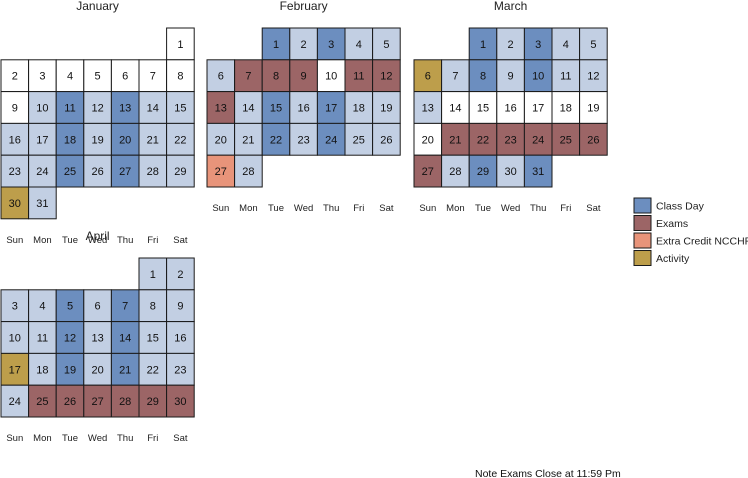 The height and width of the screenshot is (478, 748). I want to click on day-number-february-18: 18, so click(359, 109).